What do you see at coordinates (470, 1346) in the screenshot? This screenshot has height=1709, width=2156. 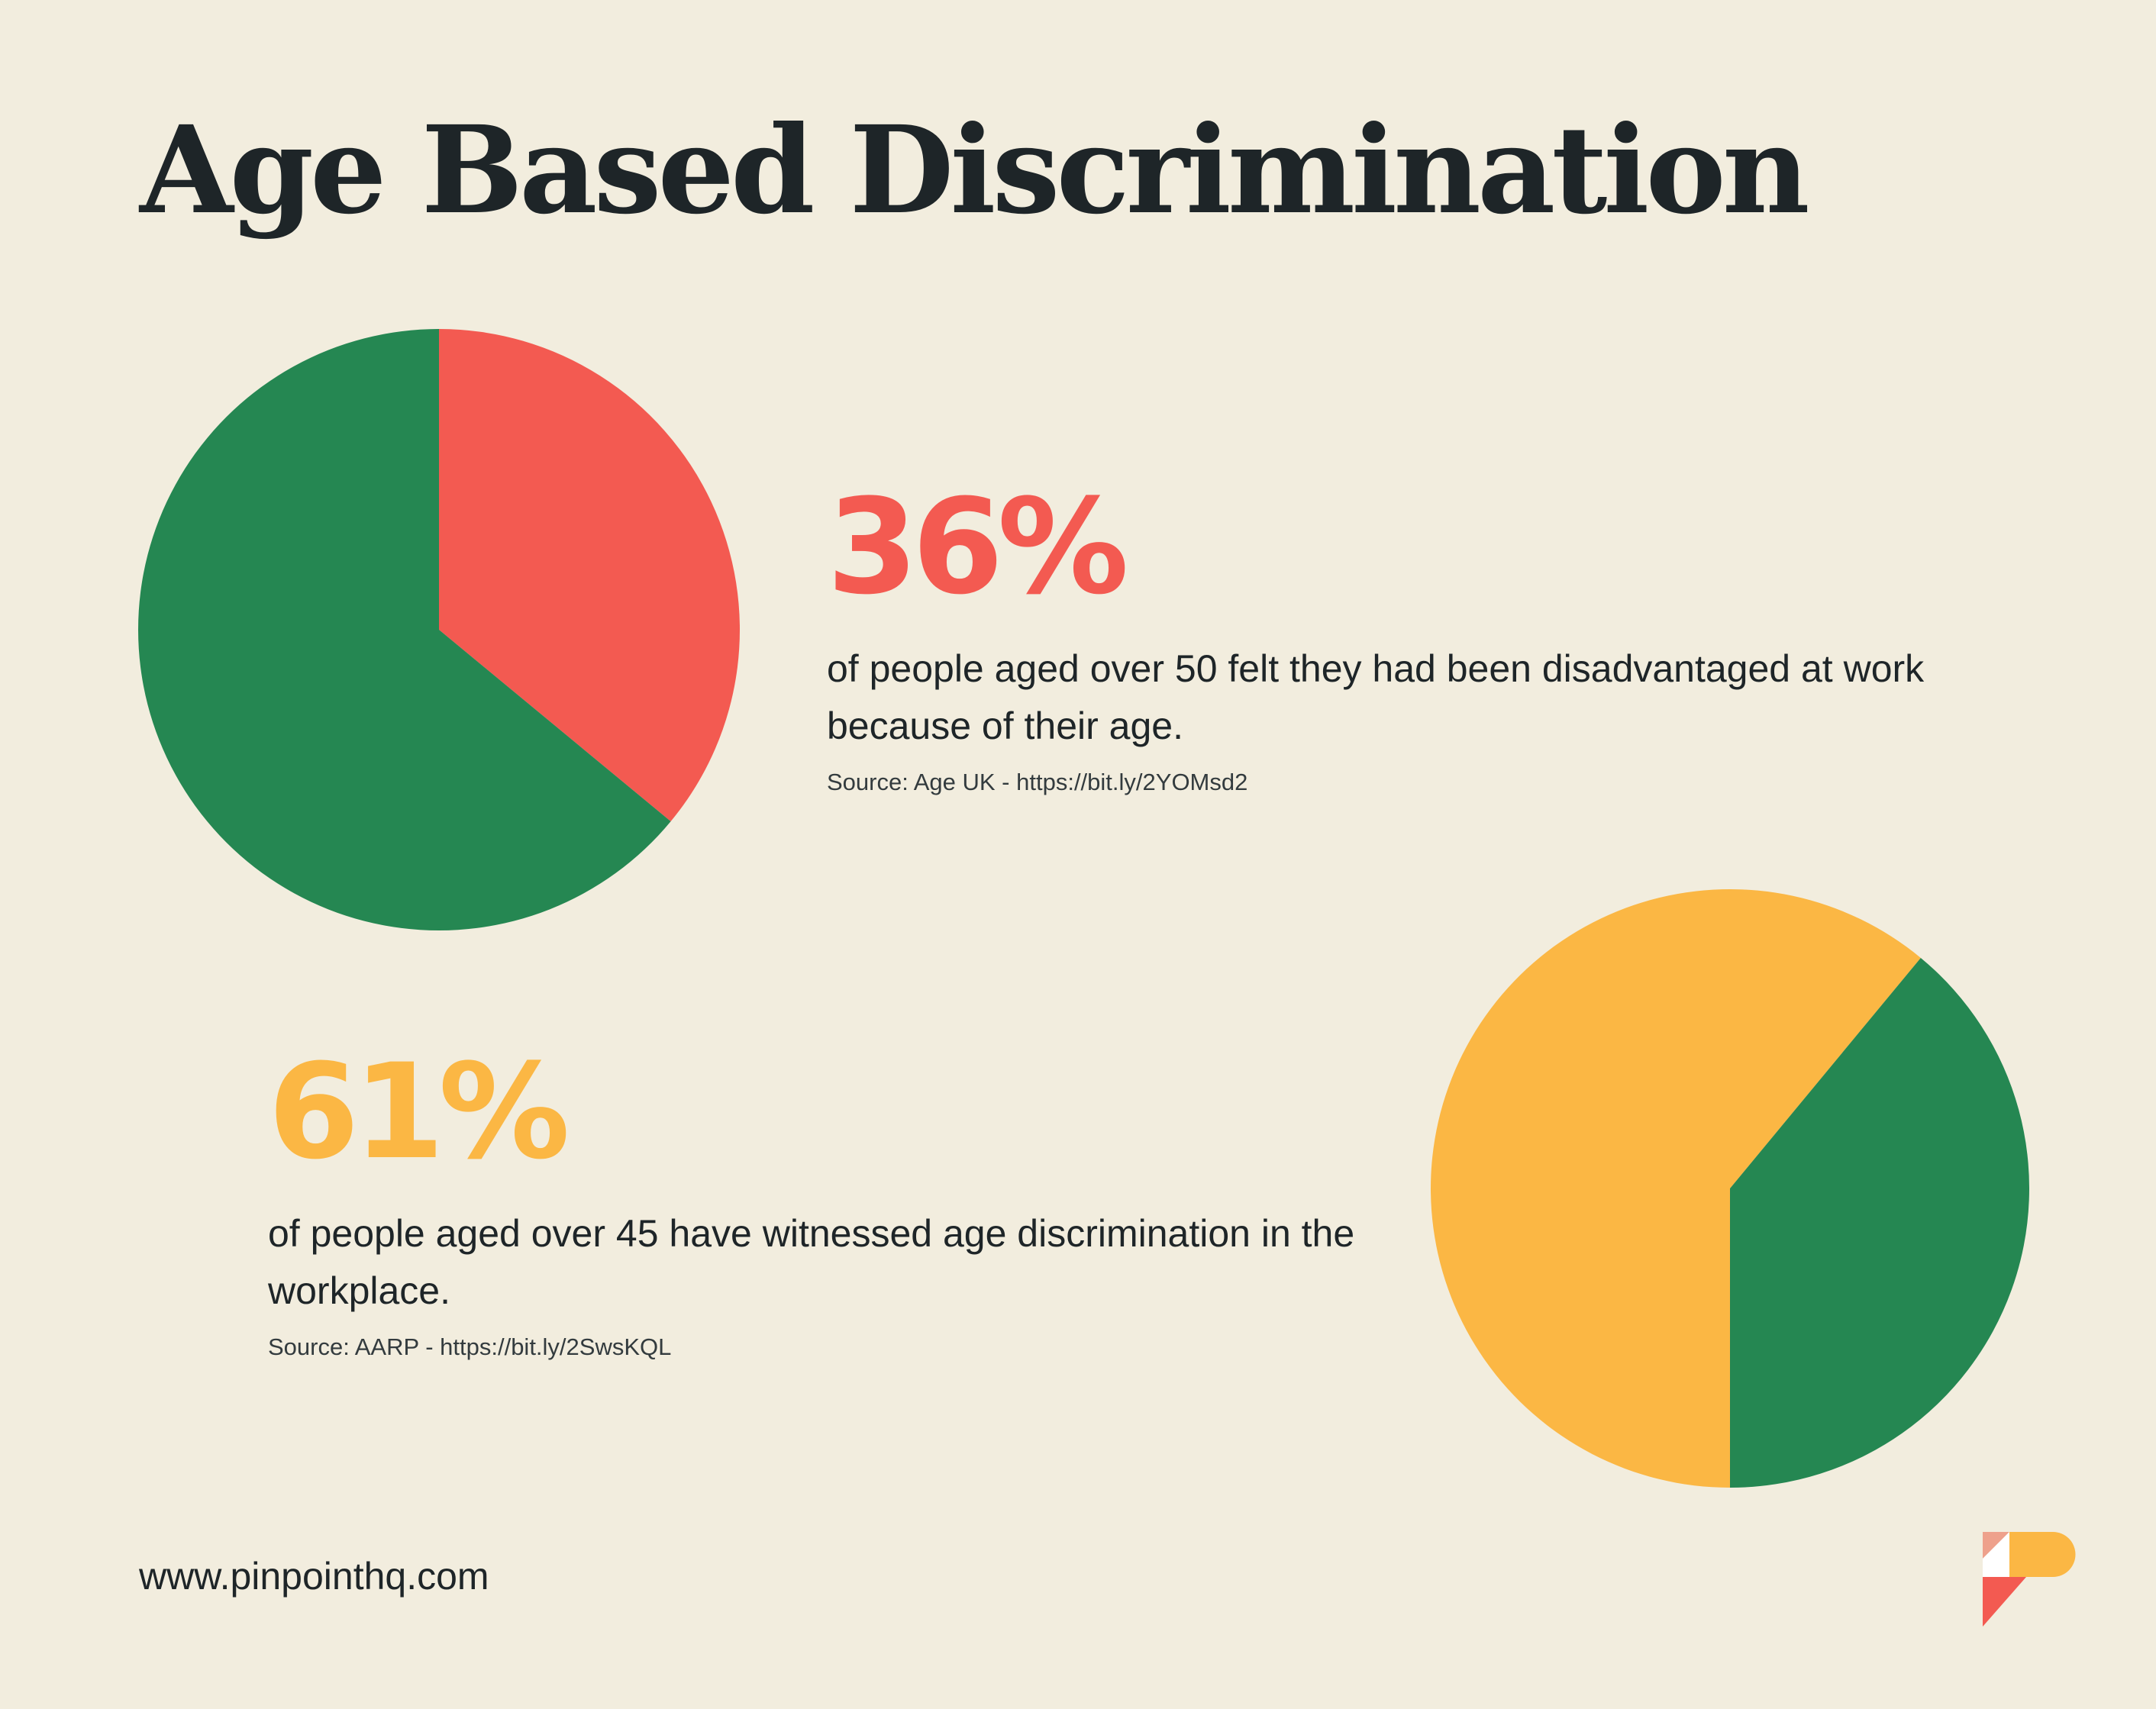 I see `stat-source: Source: AARP - https://bit.ly/2SwsKQL` at bounding box center [470, 1346].